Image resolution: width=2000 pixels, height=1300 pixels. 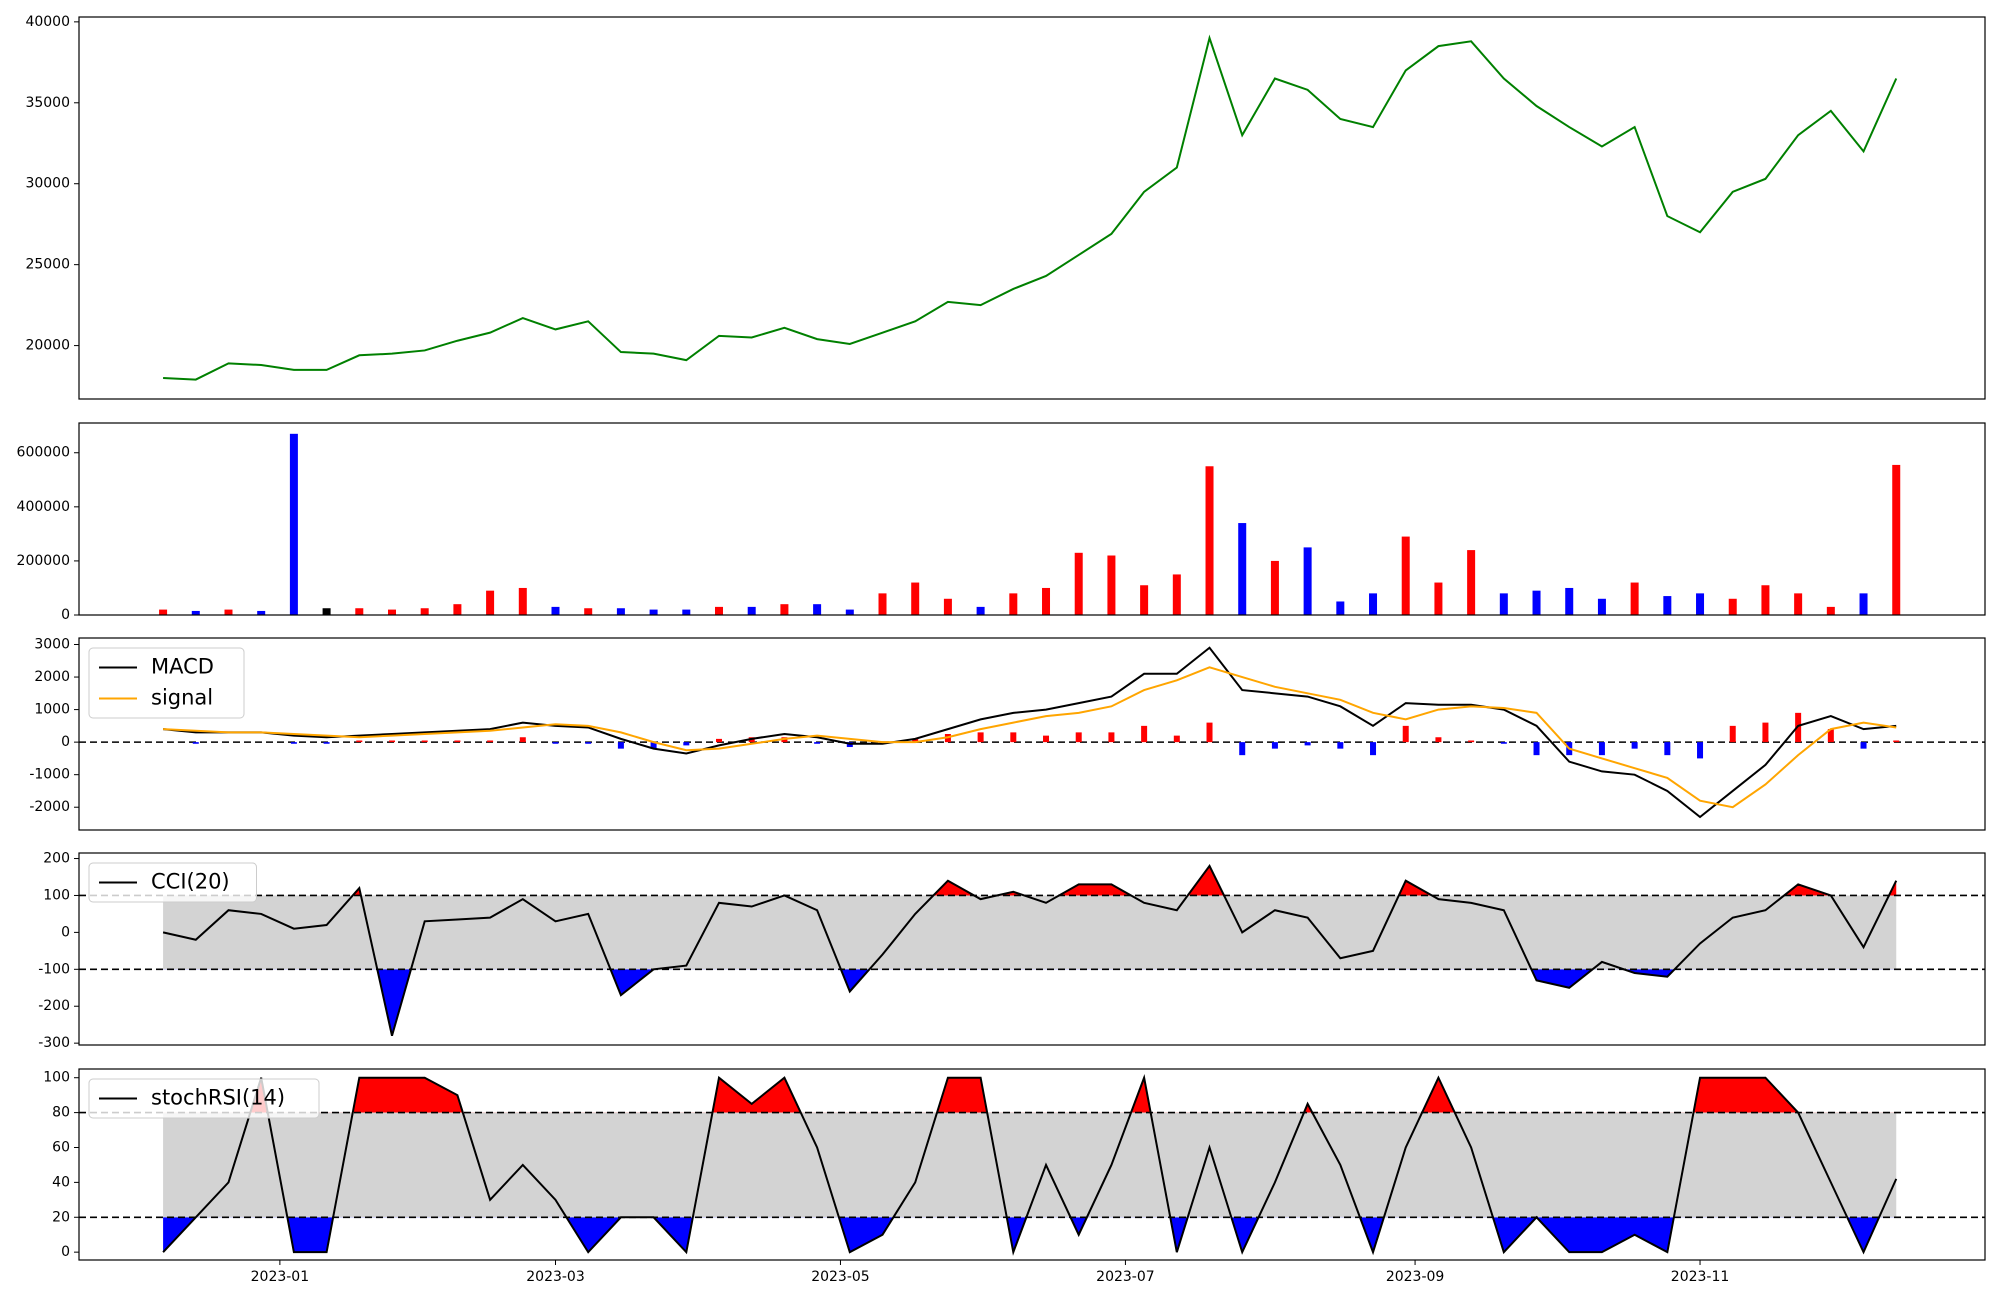 I want to click on y-tick-label: 200000, so click(x=43, y=561).